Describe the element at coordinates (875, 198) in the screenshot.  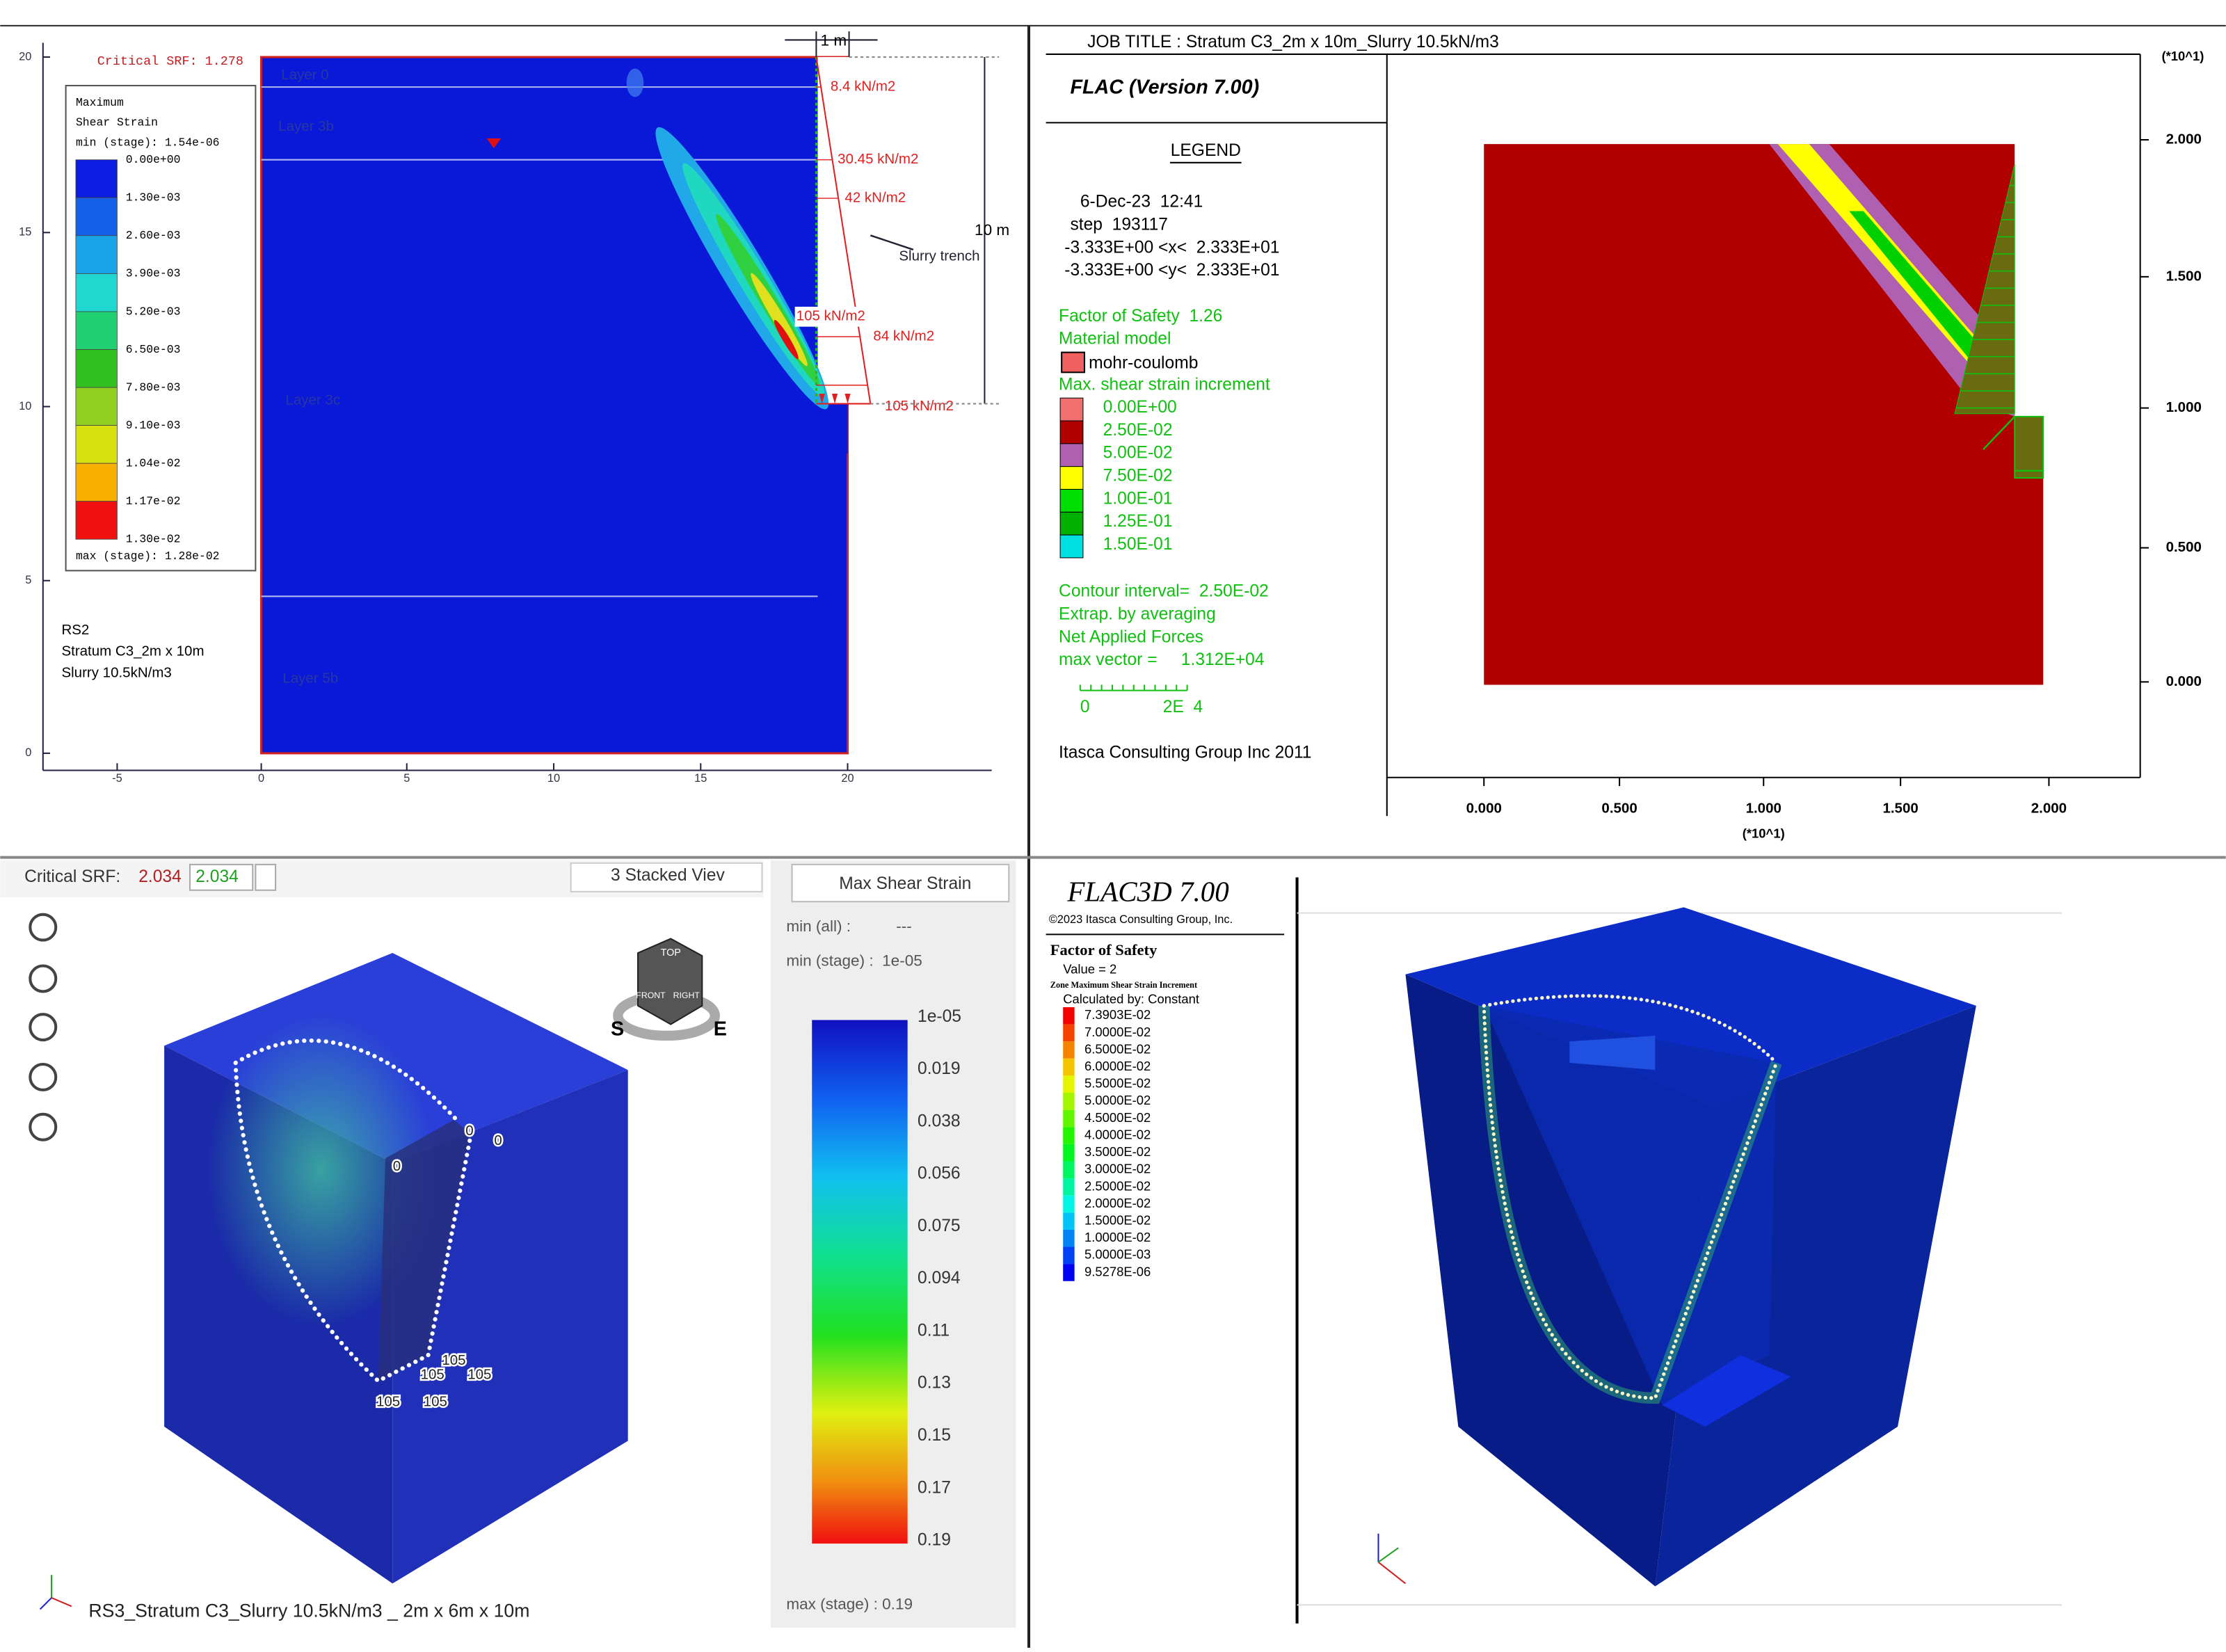
I see `load-label: 42 kN/m2` at that location.